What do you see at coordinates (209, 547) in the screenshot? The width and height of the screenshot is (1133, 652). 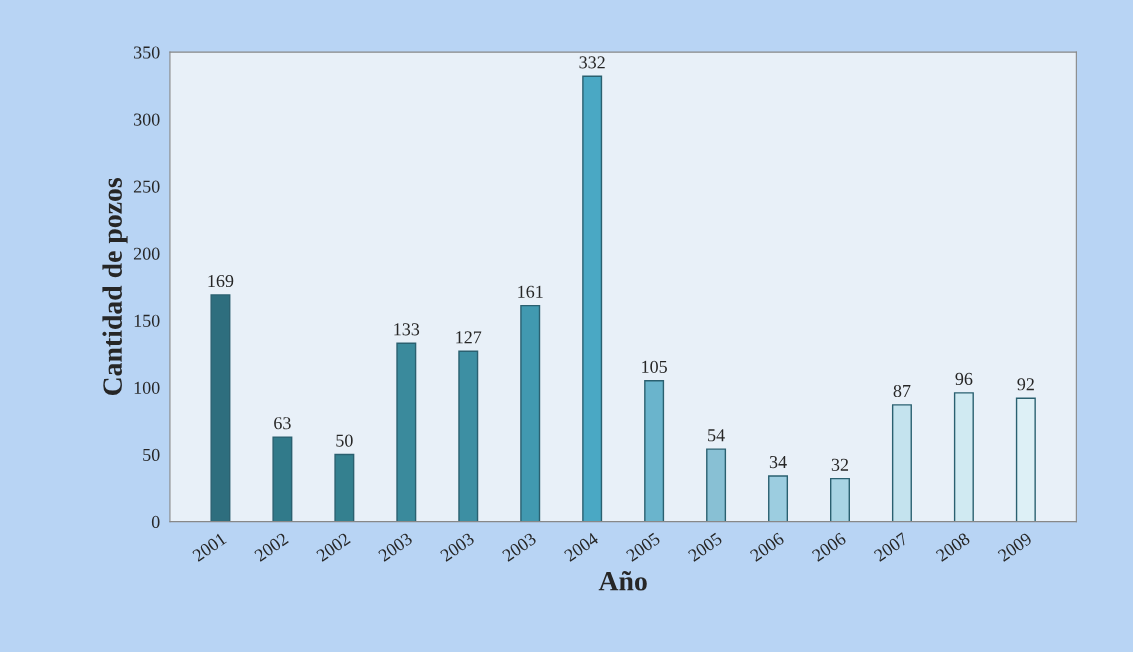 I see `x-tick-label: 2001` at bounding box center [209, 547].